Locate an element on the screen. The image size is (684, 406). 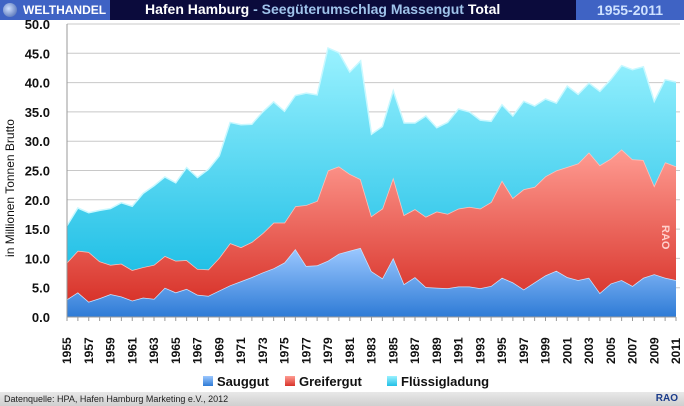
title-total: Total is located at coordinates (484, 9).